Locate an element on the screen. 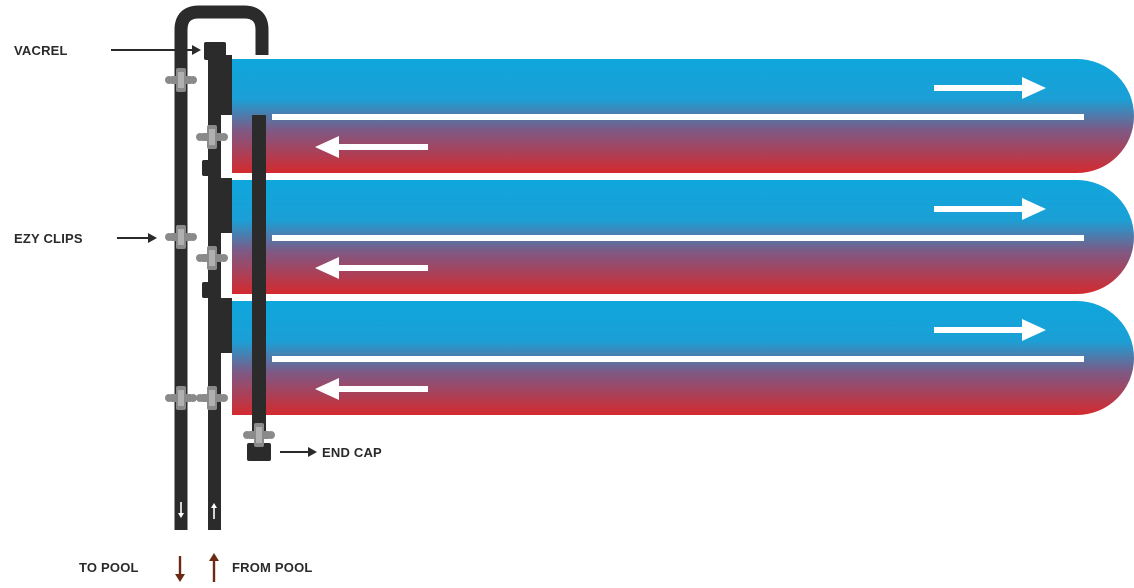 Image resolution: width=1134 pixels, height=588 pixels. end-cap-label: END CAP is located at coordinates (352, 452).